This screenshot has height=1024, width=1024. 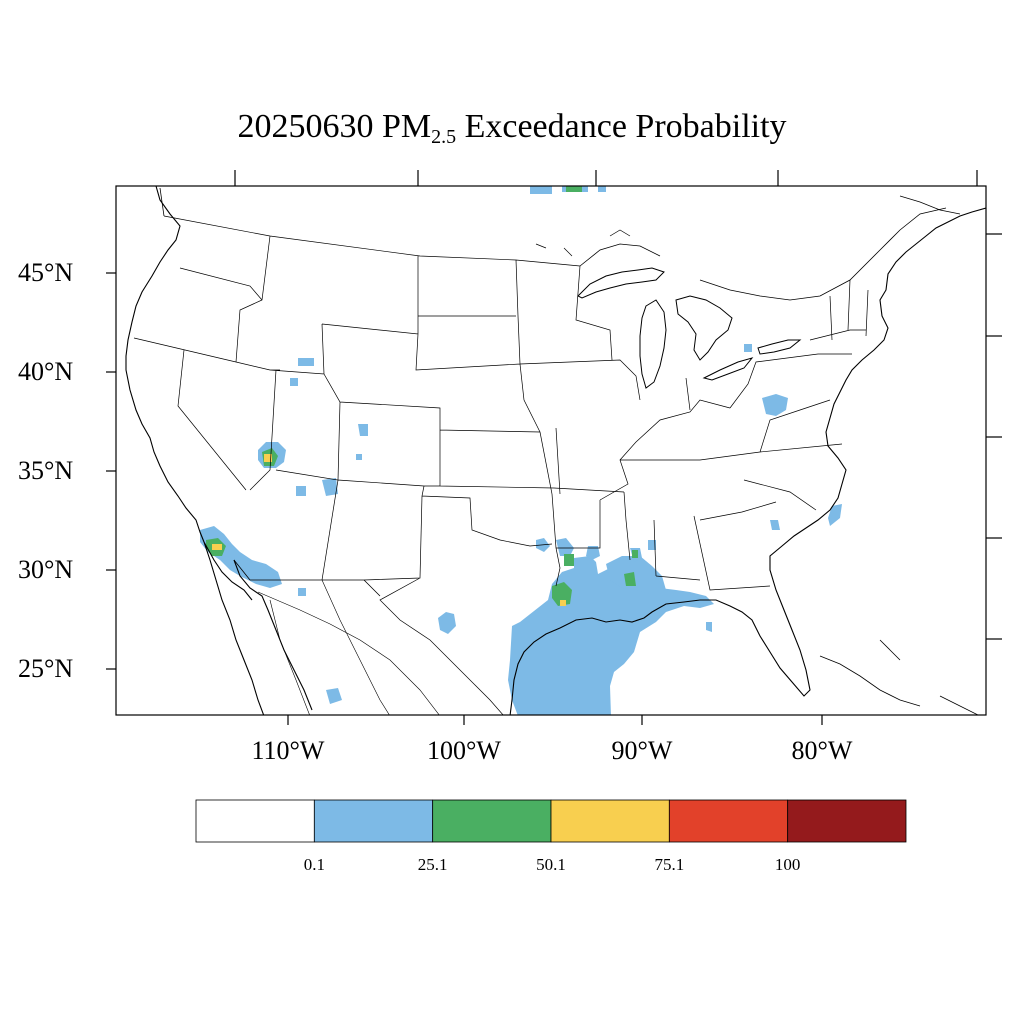 What do you see at coordinates (305, 126) in the screenshot?
I see `title-date: 20250630` at bounding box center [305, 126].